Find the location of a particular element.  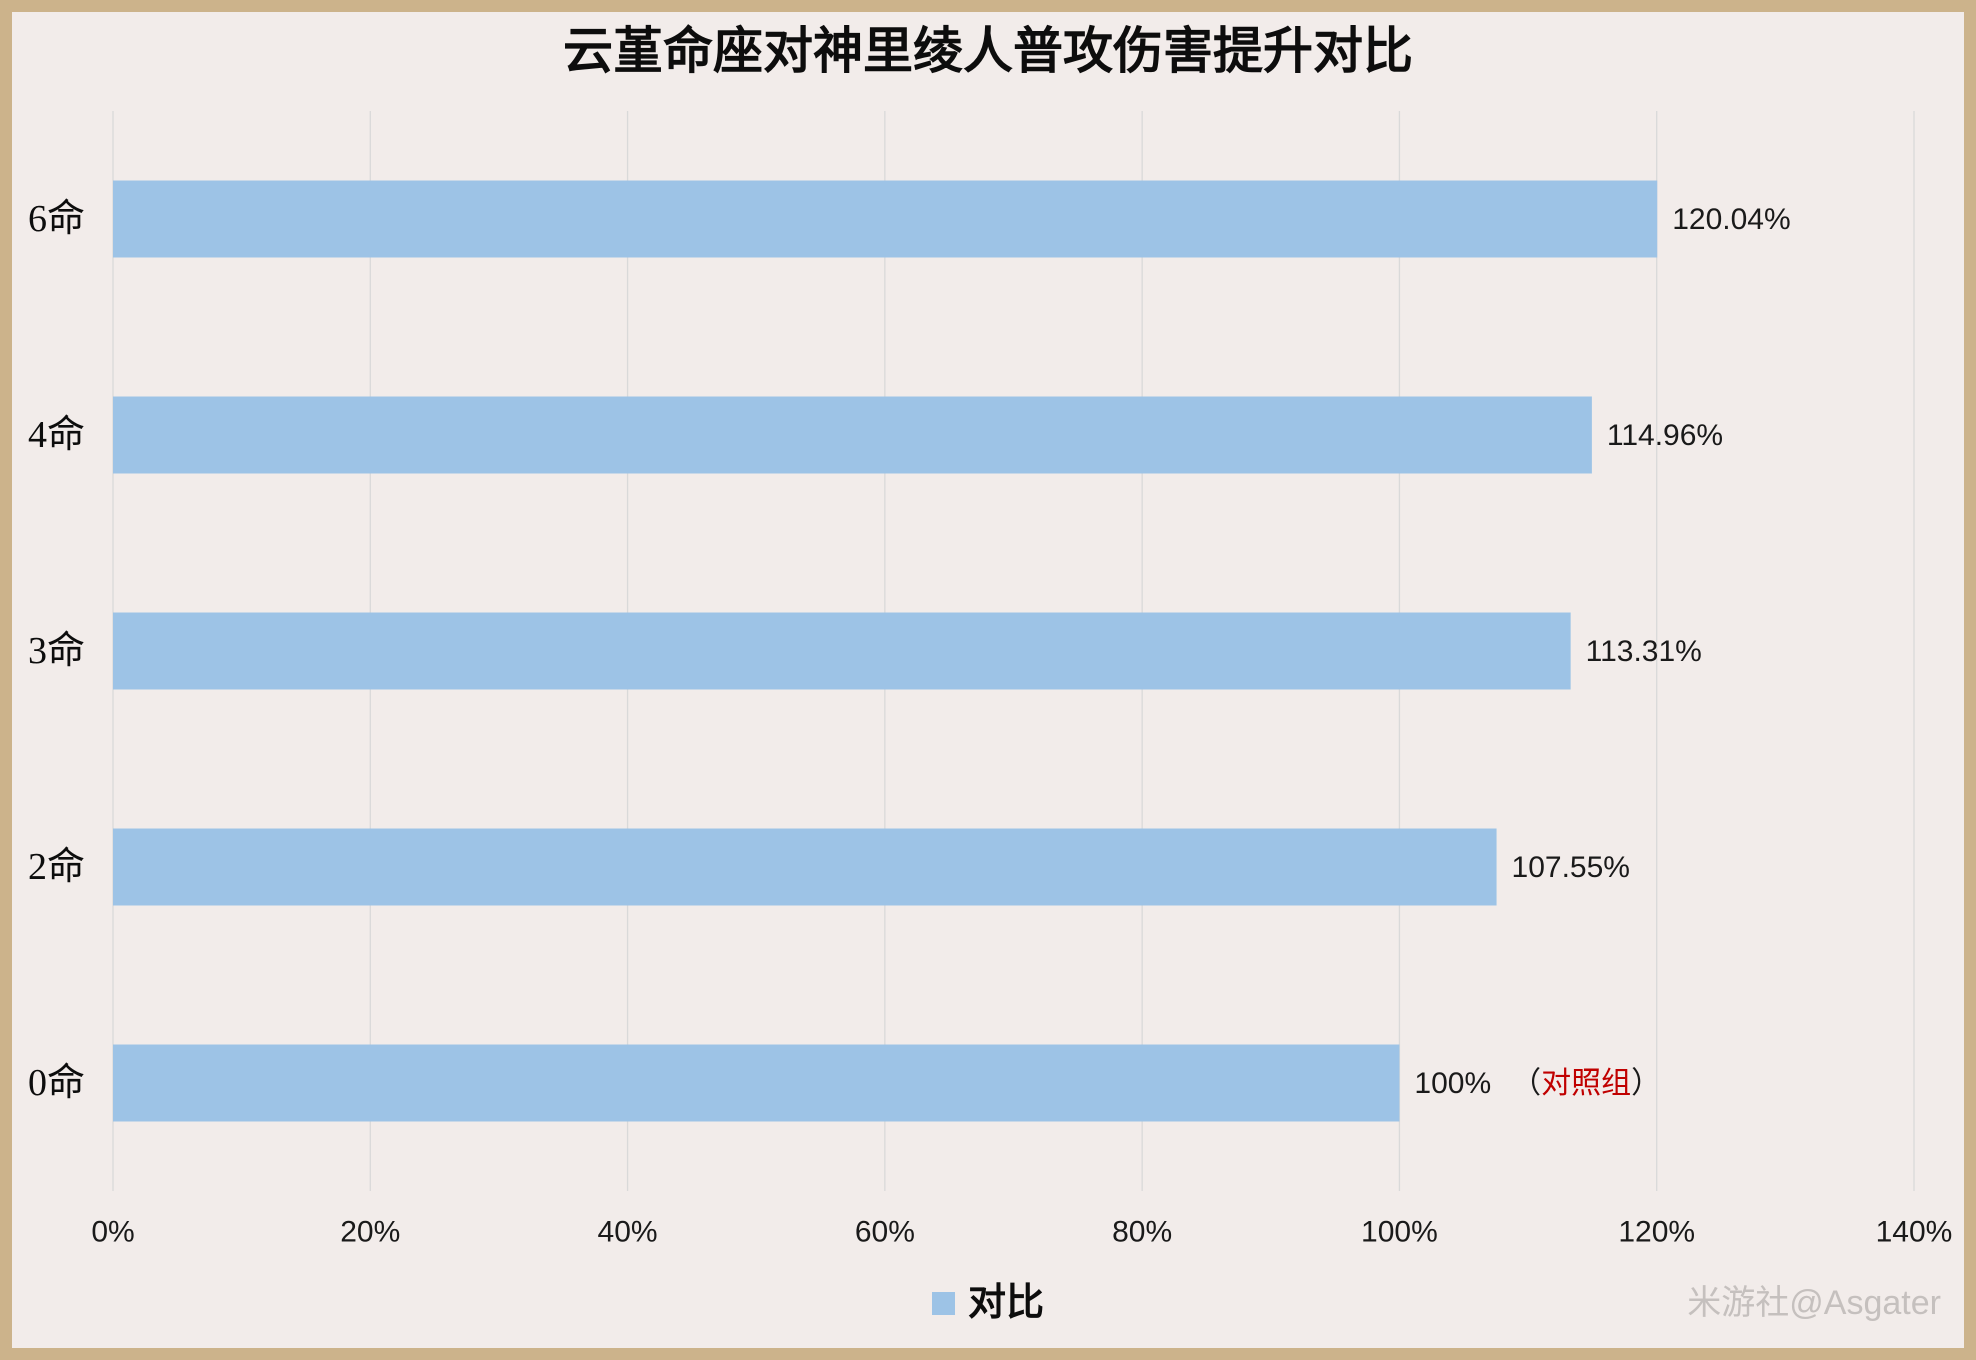

data-label: 113.31% is located at coordinates (1644, 651).